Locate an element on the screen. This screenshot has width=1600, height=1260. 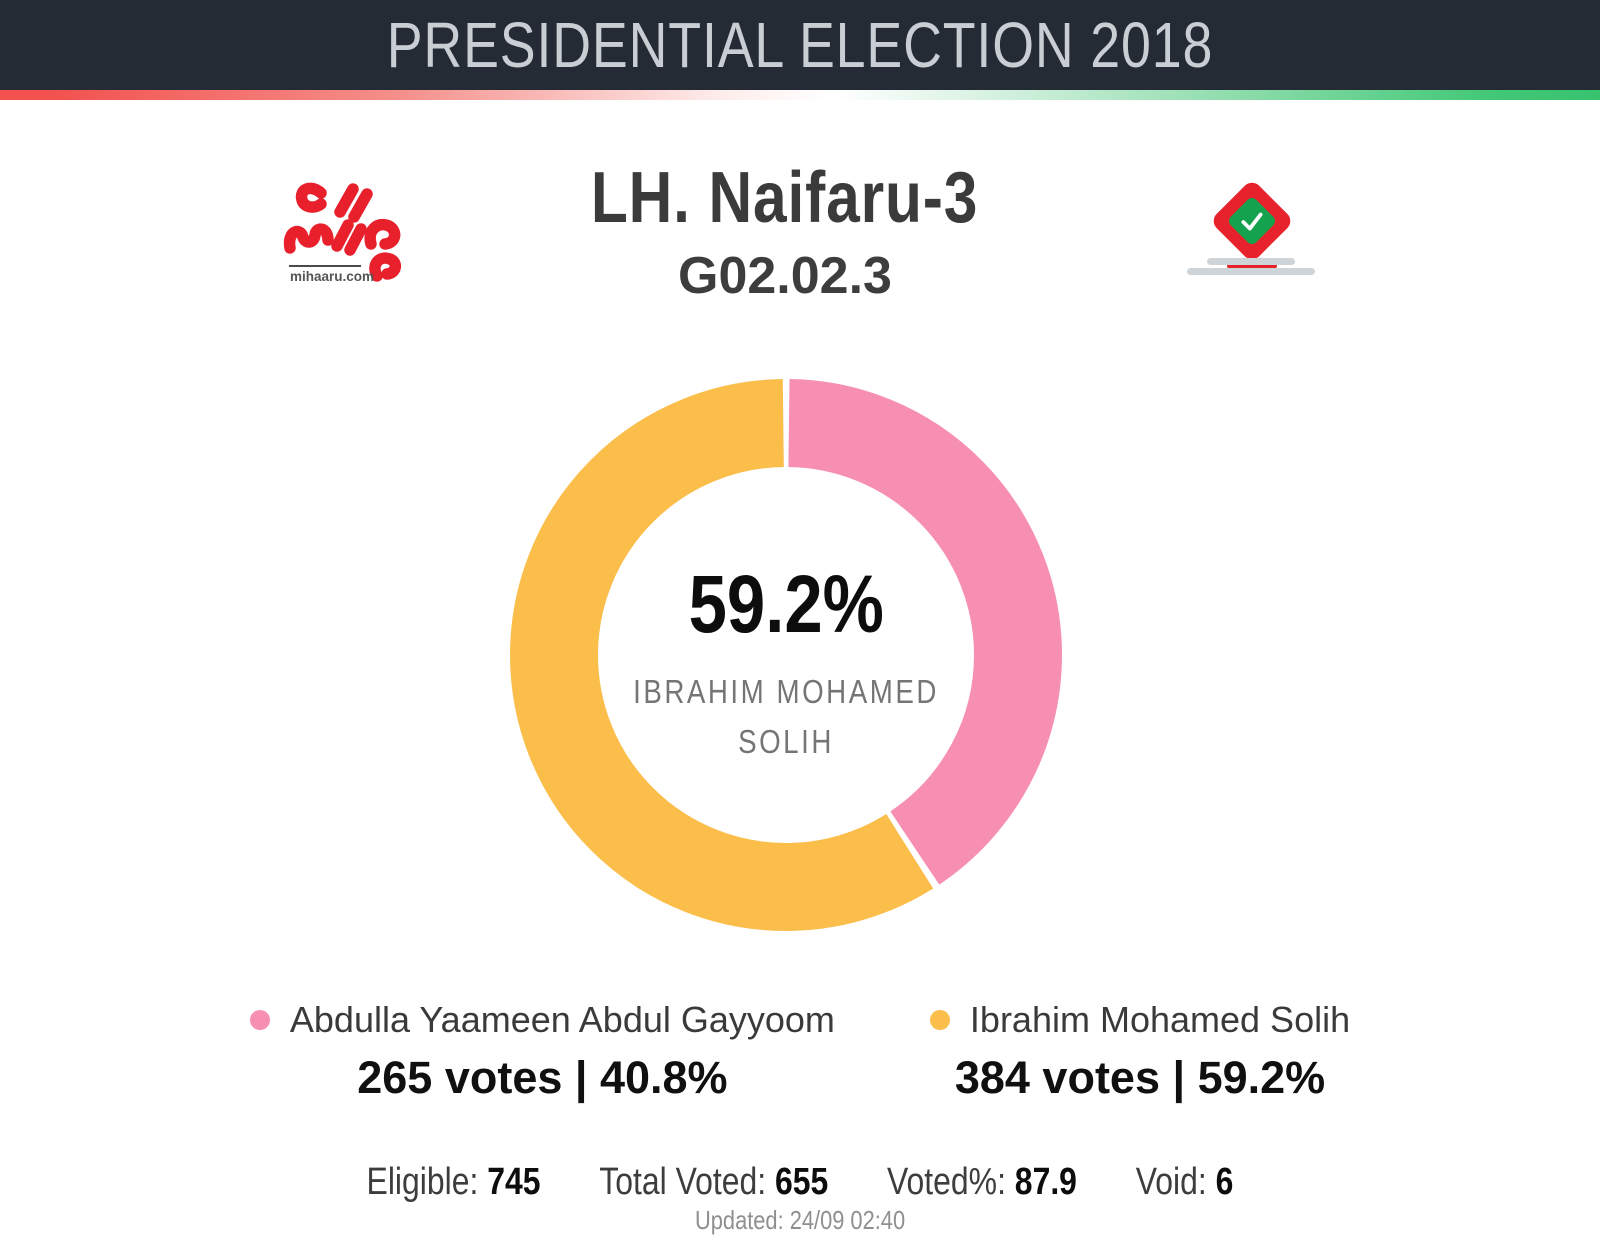
ballot-slot-bar-bottom is located at coordinates (1251, 271).